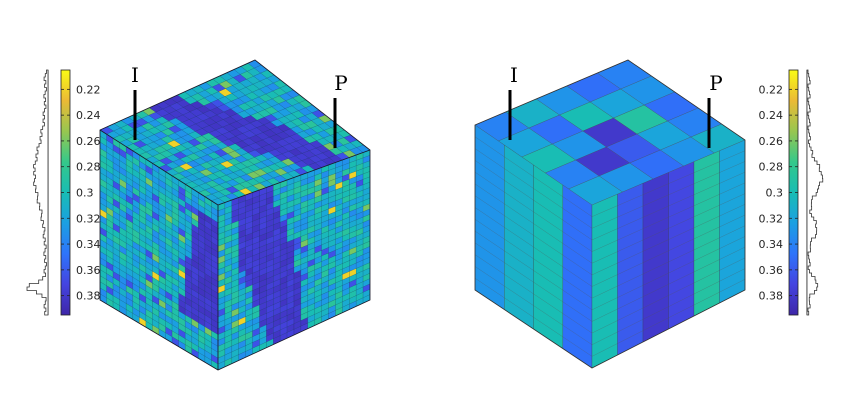 The image size is (850, 400). I want to click on right-colorbar-ticks: 0.38 0.36 0.34 0.32 0.3 0.28 0.26 0.24 0.22, so click(778, 193).